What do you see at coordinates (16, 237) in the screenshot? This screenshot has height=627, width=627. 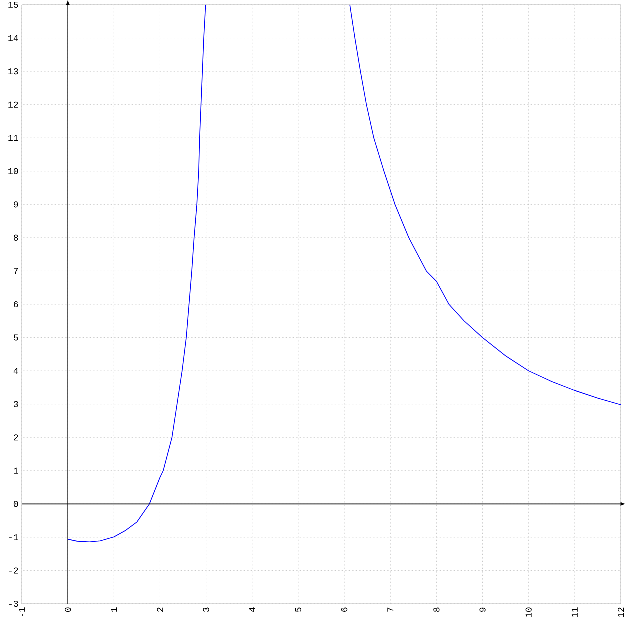 I see `y-tick-label: 8` at bounding box center [16, 237].